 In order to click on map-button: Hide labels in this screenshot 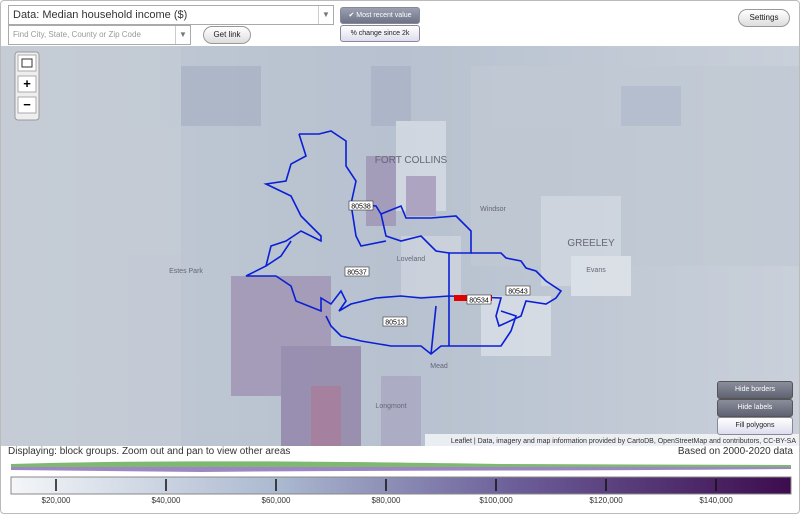, I will do `click(755, 408)`.